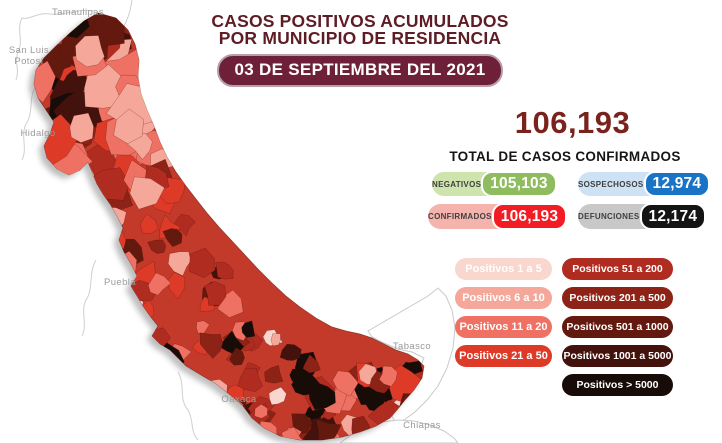 This screenshot has width=722, height=443. I want to click on badge-confirmados-value: 106,193, so click(529, 216).